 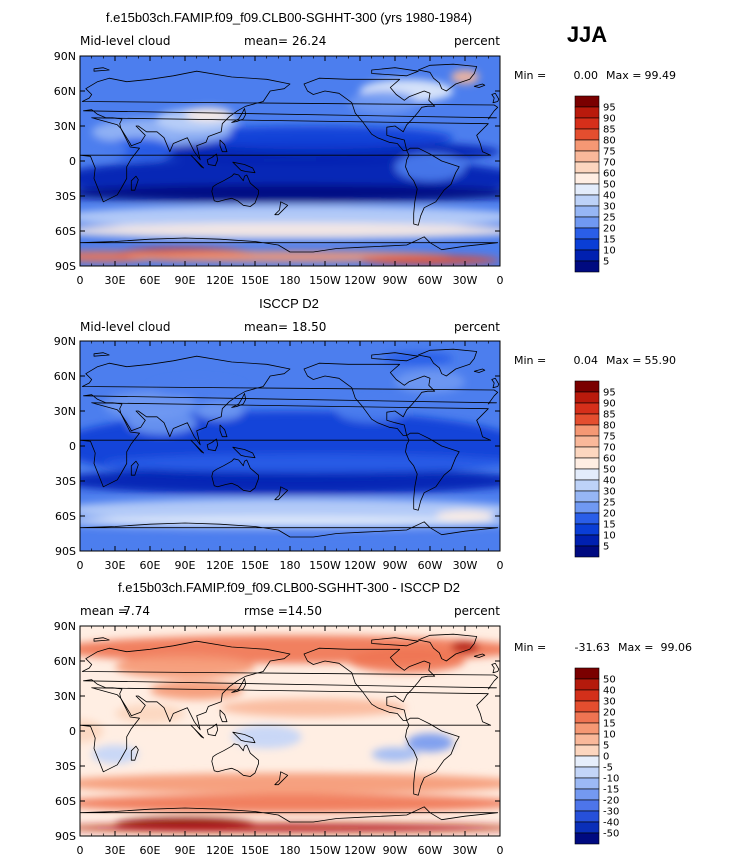 What do you see at coordinates (606, 746) in the screenshot?
I see `colorbar-label: 5` at bounding box center [606, 746].